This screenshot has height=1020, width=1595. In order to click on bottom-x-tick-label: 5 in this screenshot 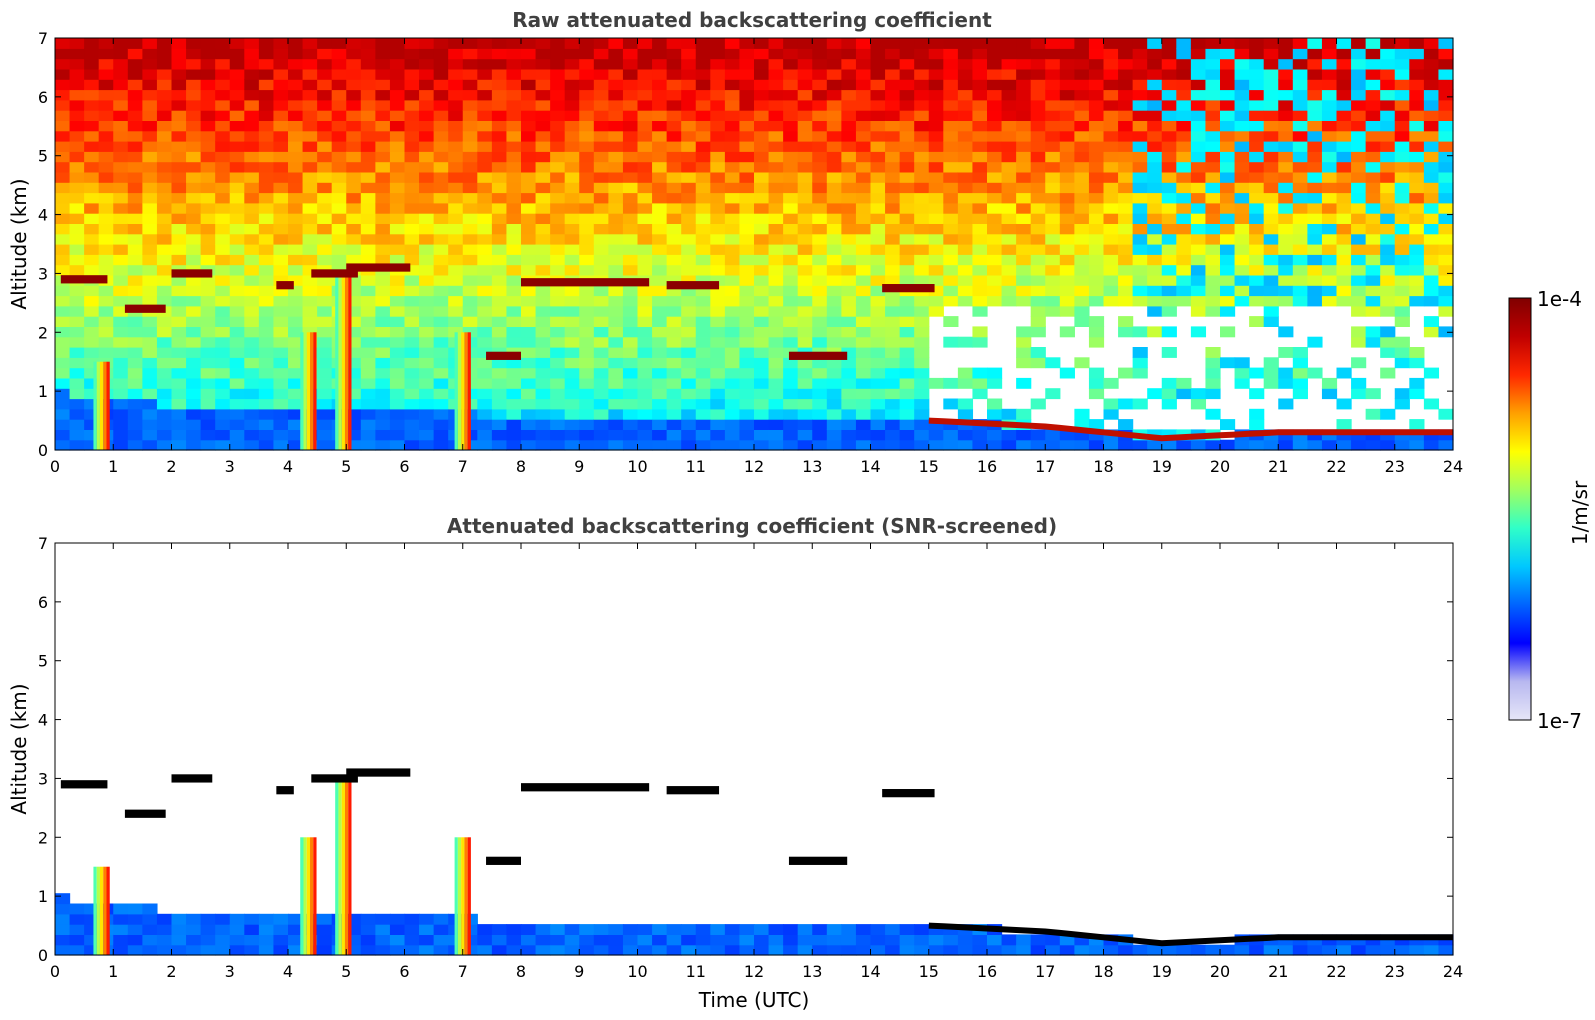, I will do `click(346, 971)`.